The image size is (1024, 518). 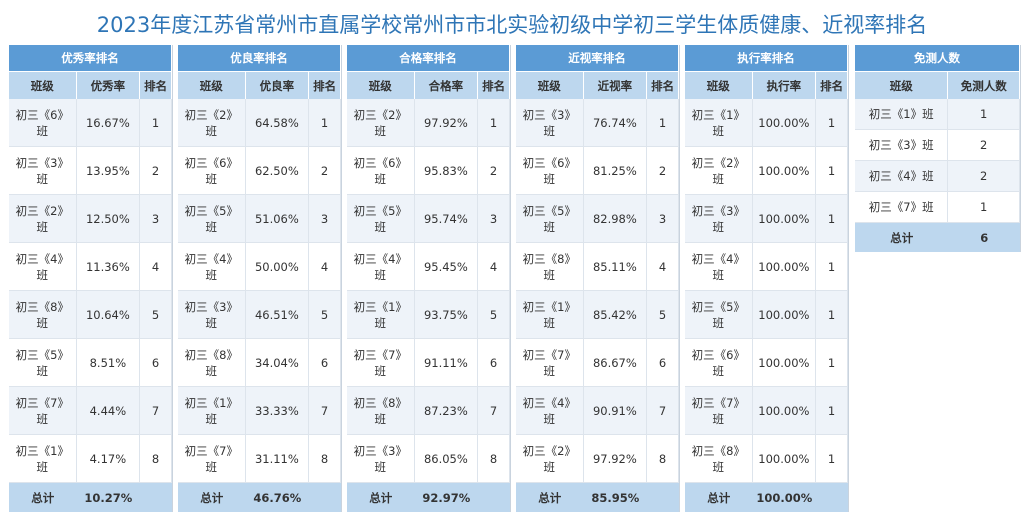 What do you see at coordinates (428, 497) in the screenshot?
I see `total-row: 总计 92.97%` at bounding box center [428, 497].